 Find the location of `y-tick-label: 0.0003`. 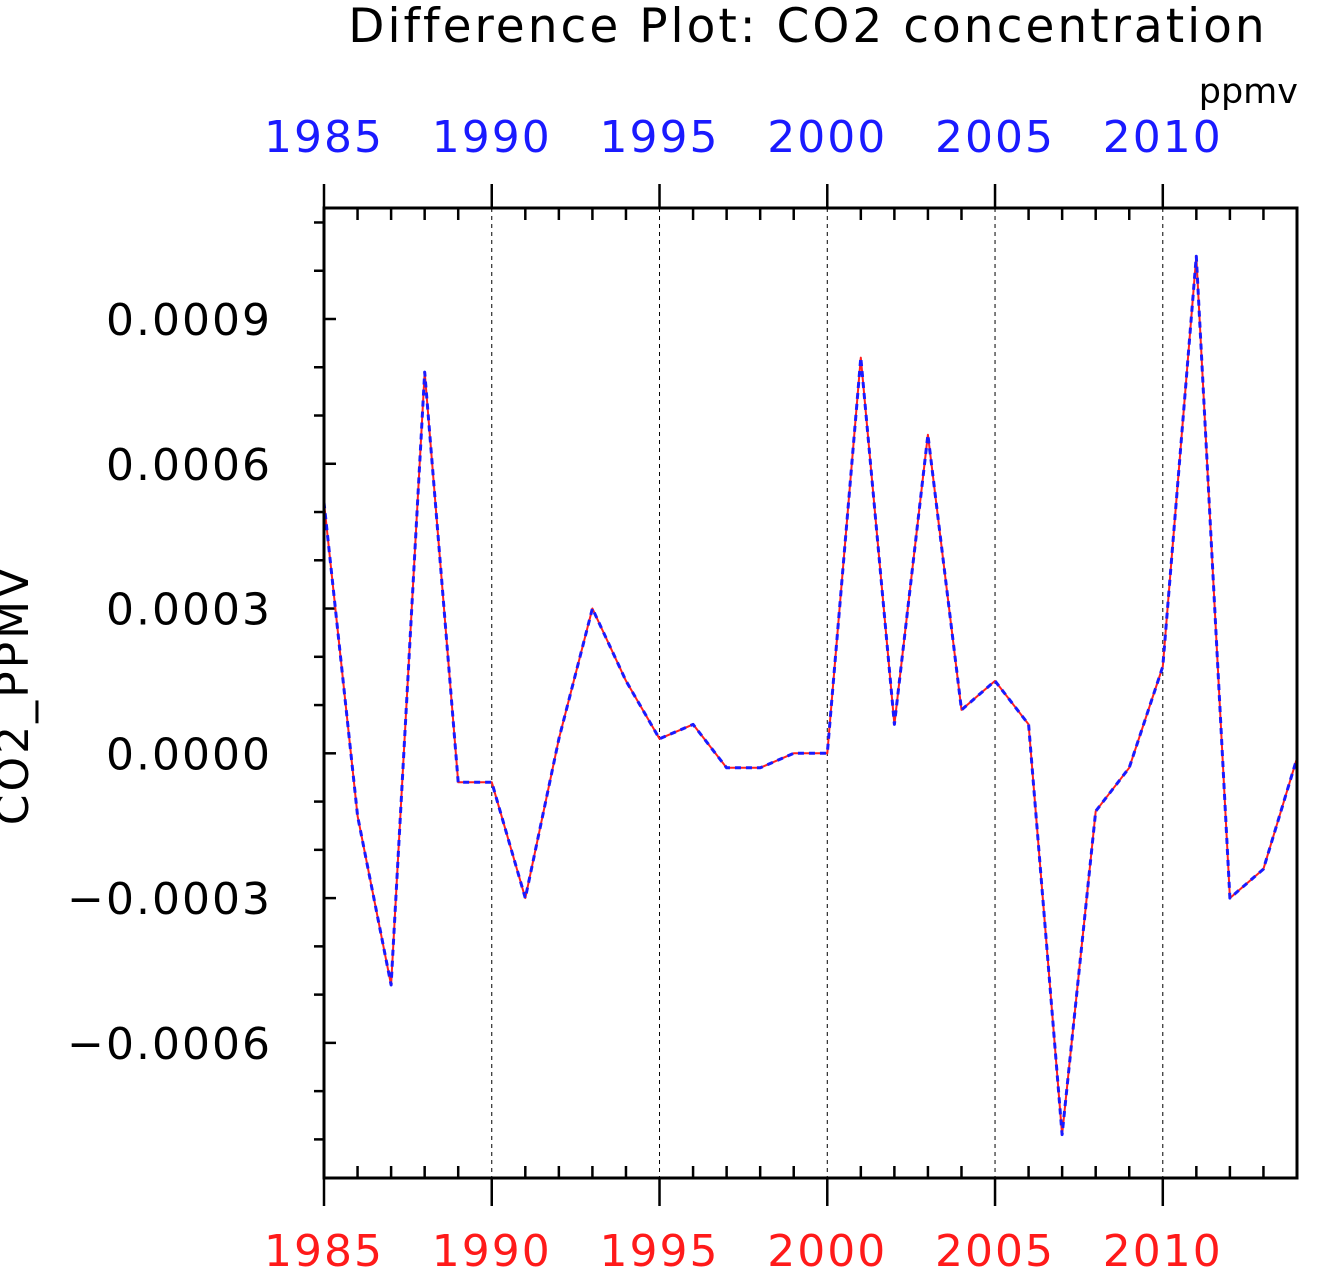

y-tick-label: 0.0003 is located at coordinates (189, 610).